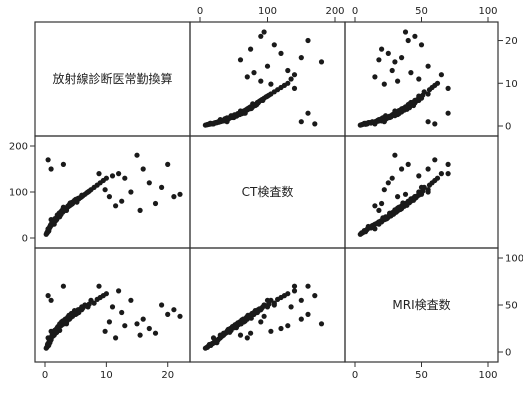  What do you see at coordinates (508, 127) in the screenshot?
I see `y-tick-label-rad-0: 0` at bounding box center [508, 127].